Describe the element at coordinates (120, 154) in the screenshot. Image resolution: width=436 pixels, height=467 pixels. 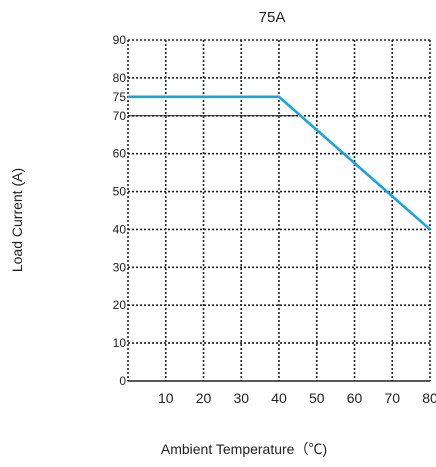
I see `y-tick-label-60: 60` at that location.